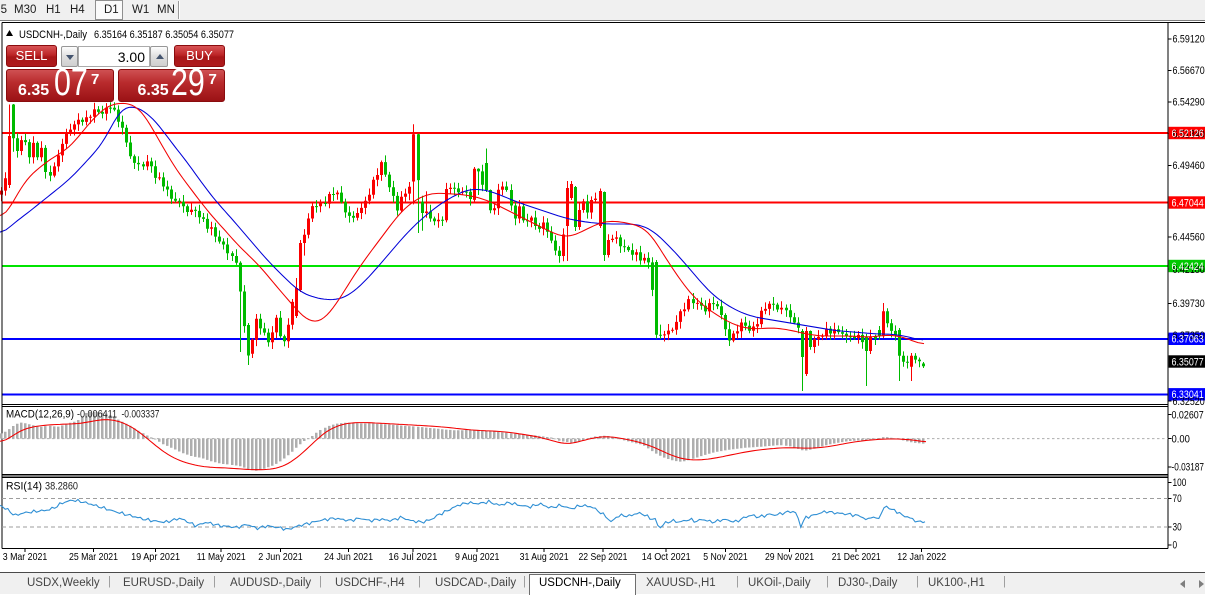  What do you see at coordinates (1177, 528) in the screenshot?
I see `svg-text: 30` at bounding box center [1177, 528].